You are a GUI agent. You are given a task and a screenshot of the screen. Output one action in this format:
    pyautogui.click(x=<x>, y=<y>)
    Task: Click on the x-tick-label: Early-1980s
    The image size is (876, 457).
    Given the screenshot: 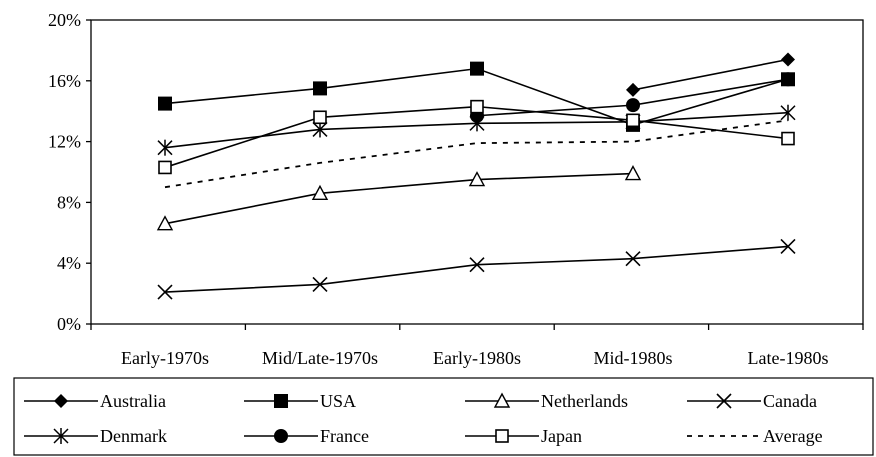 What is the action you would take?
    pyautogui.click(x=477, y=358)
    